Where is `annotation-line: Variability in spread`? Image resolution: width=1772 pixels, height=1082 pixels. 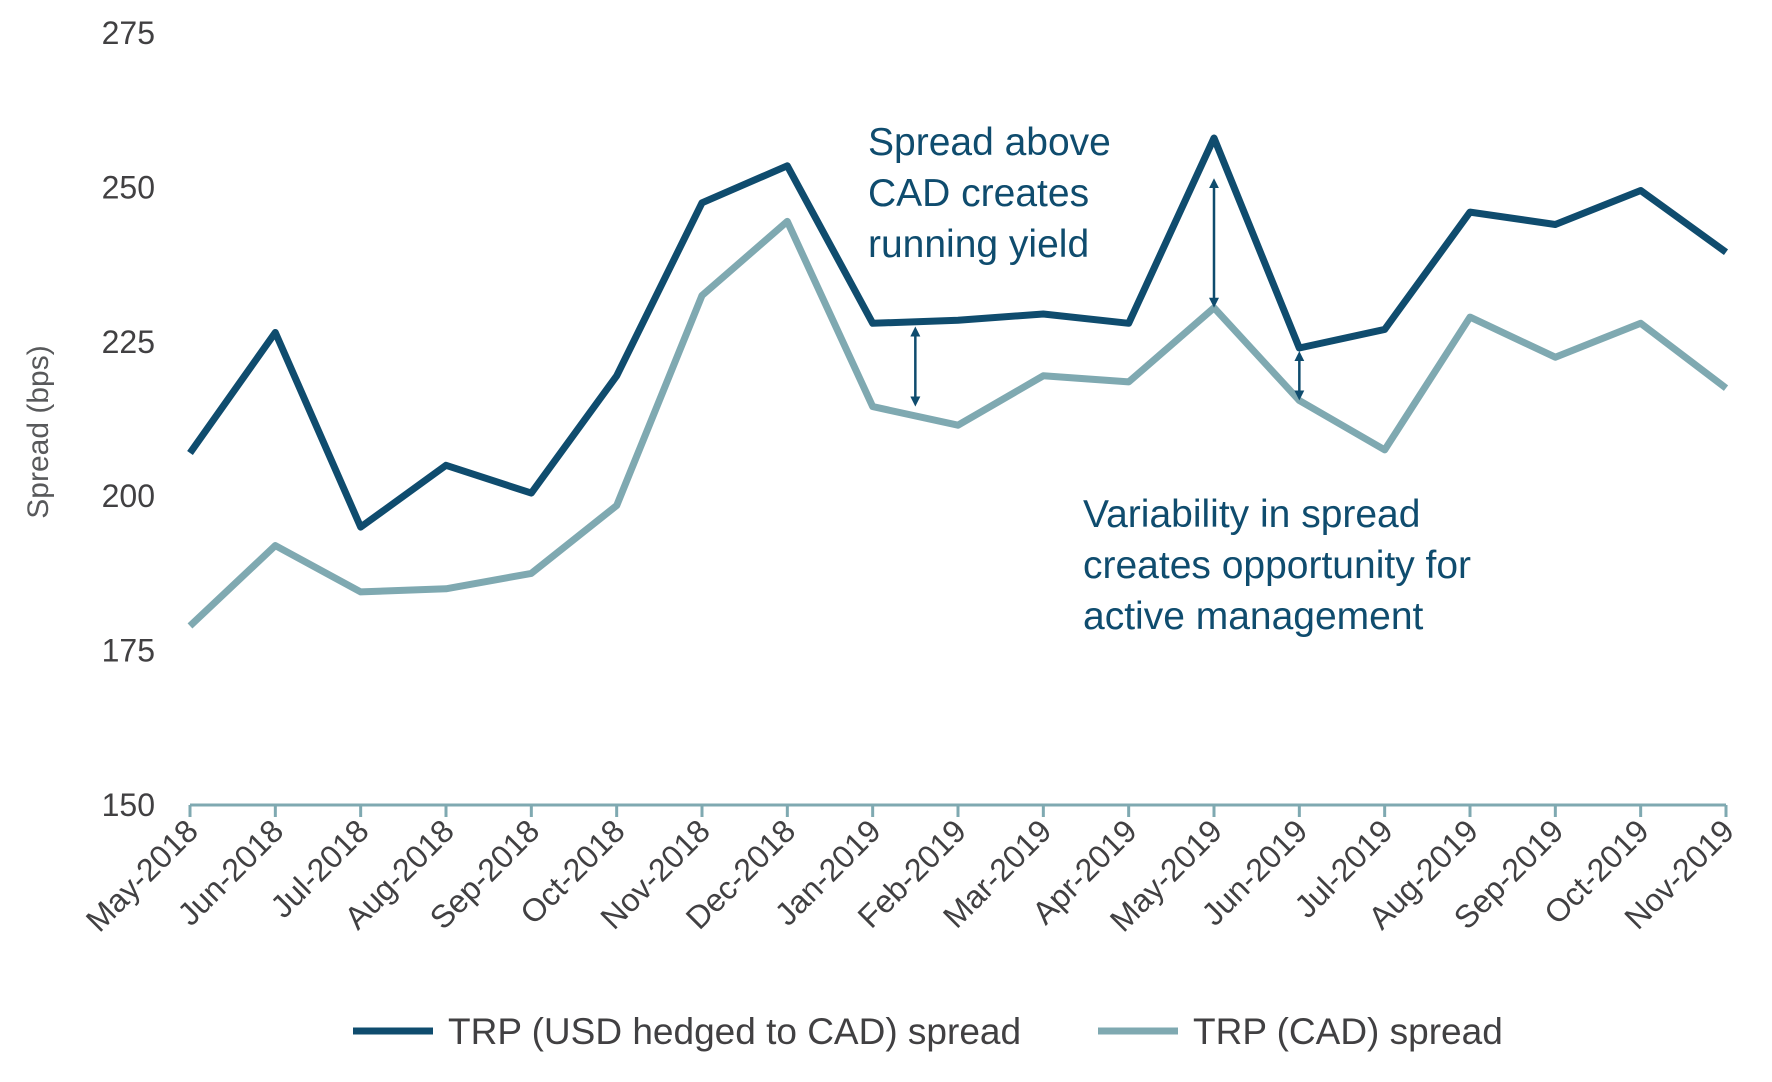
annotation-line: Variability in spread is located at coordinates (1251, 514).